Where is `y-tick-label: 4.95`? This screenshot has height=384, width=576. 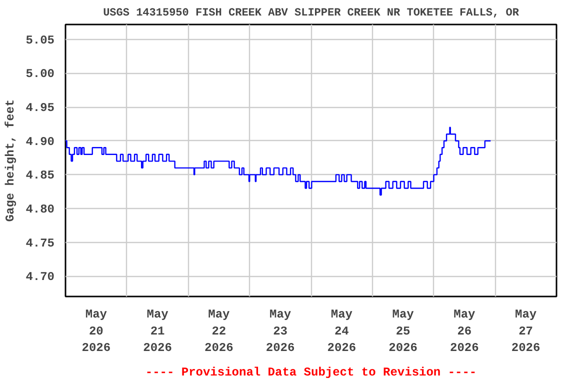
y-tick-label: 4.95 is located at coordinates (40, 108).